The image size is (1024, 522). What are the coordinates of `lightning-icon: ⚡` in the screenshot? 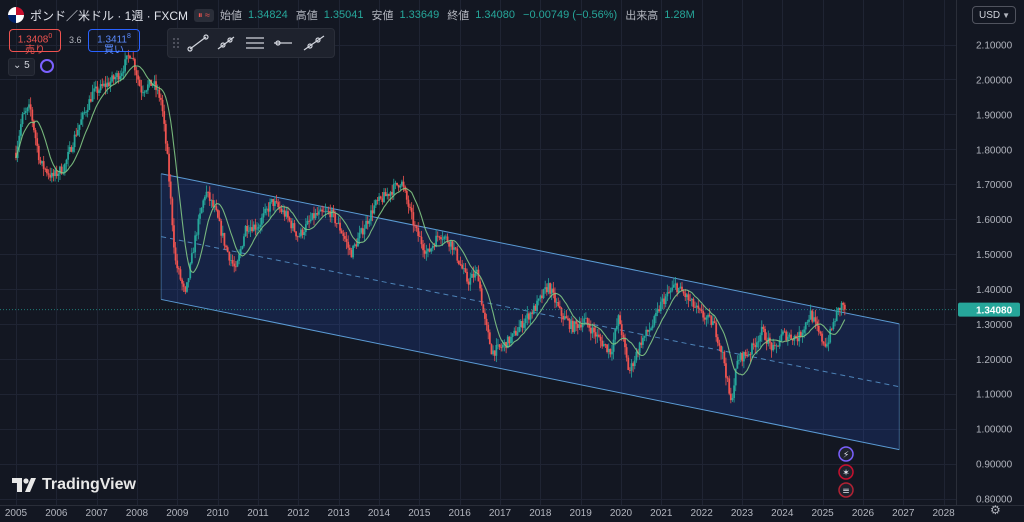 It's located at (846, 454).